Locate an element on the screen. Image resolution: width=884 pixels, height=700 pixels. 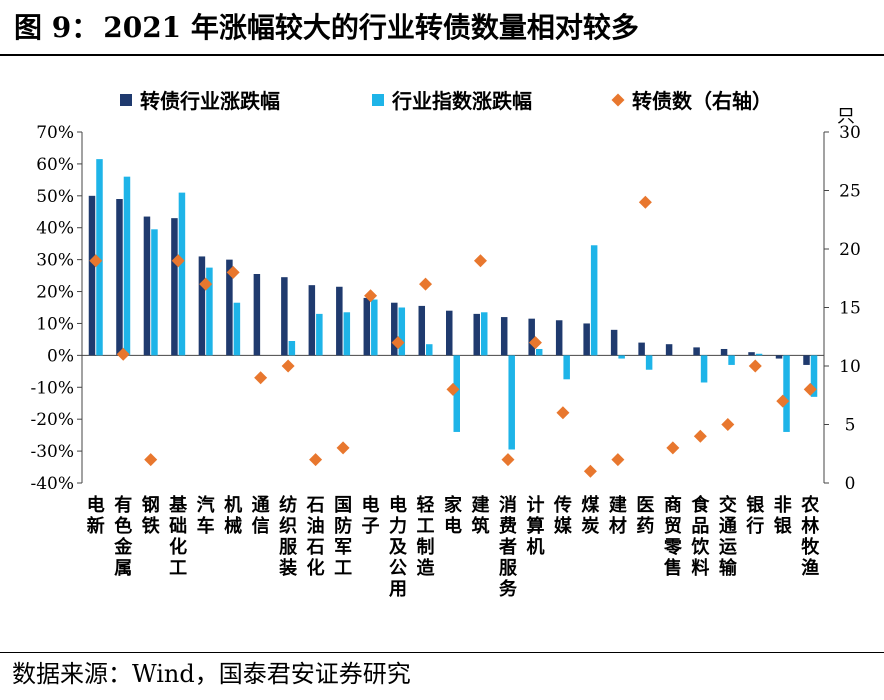
source-note: 数据来源：Wind，国泰君安证券研究 is located at coordinates (211, 674).